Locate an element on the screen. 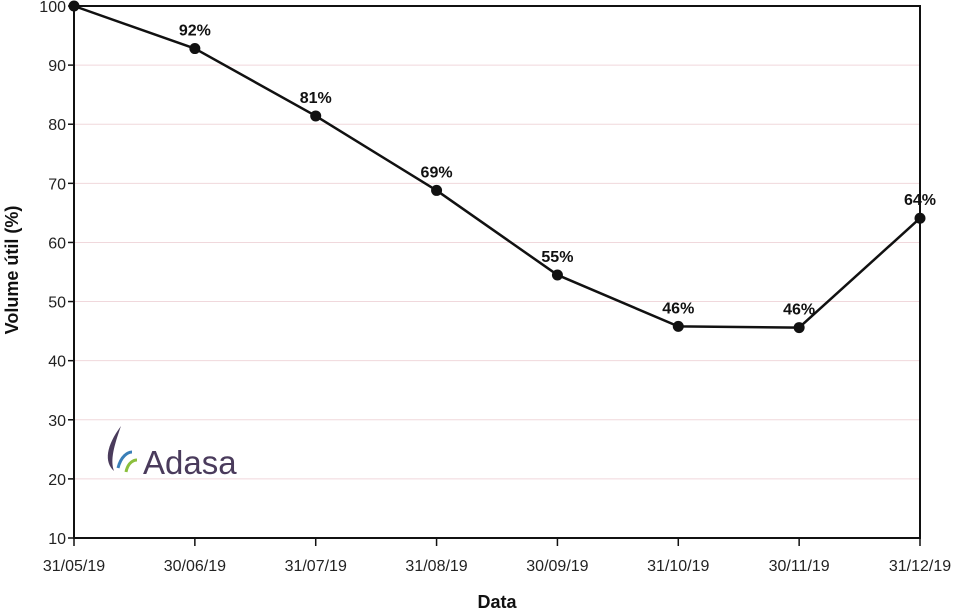 The image size is (960, 612). x-tick-label: 31/12/19 is located at coordinates (920, 566).